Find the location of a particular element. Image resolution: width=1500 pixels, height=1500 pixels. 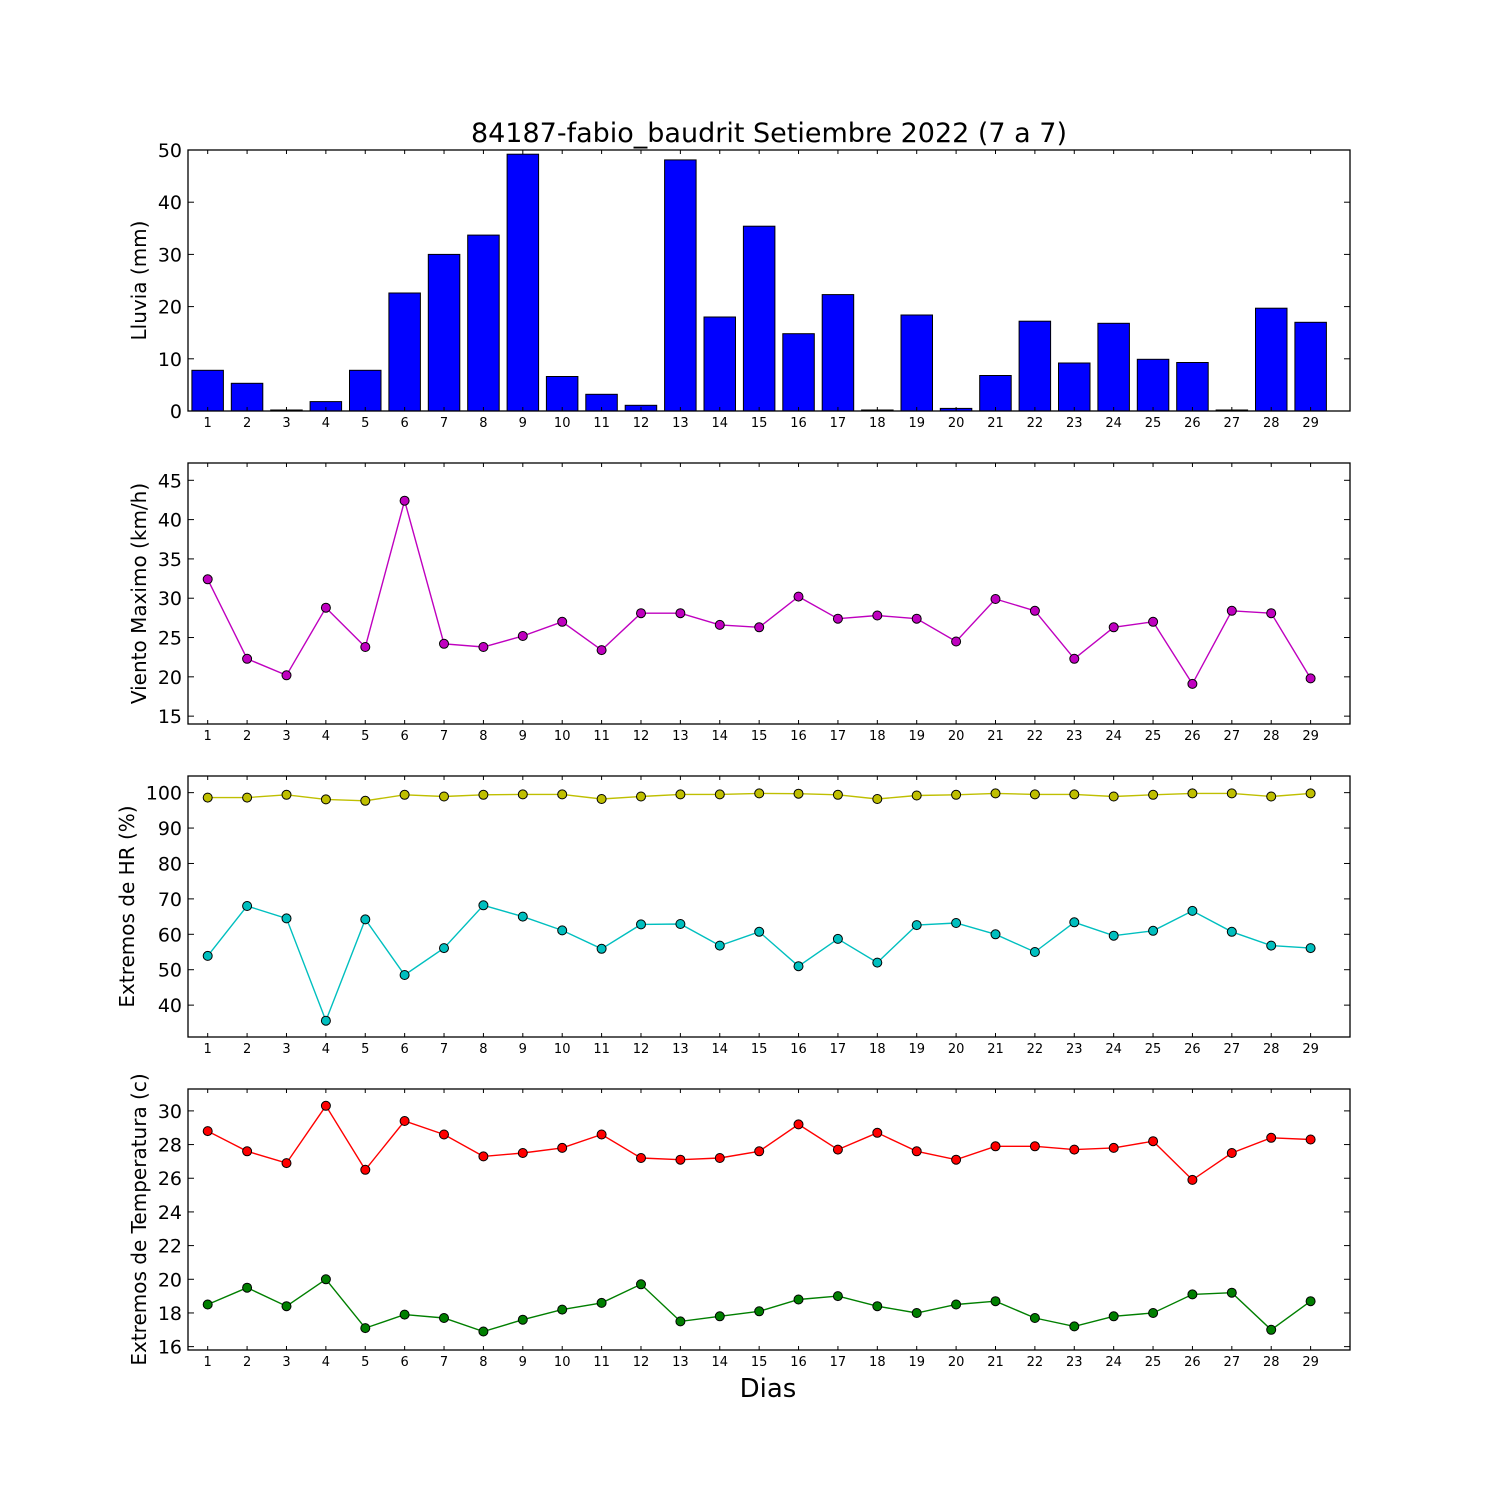

x-tick-label: 22 is located at coordinates (1035, 1362).